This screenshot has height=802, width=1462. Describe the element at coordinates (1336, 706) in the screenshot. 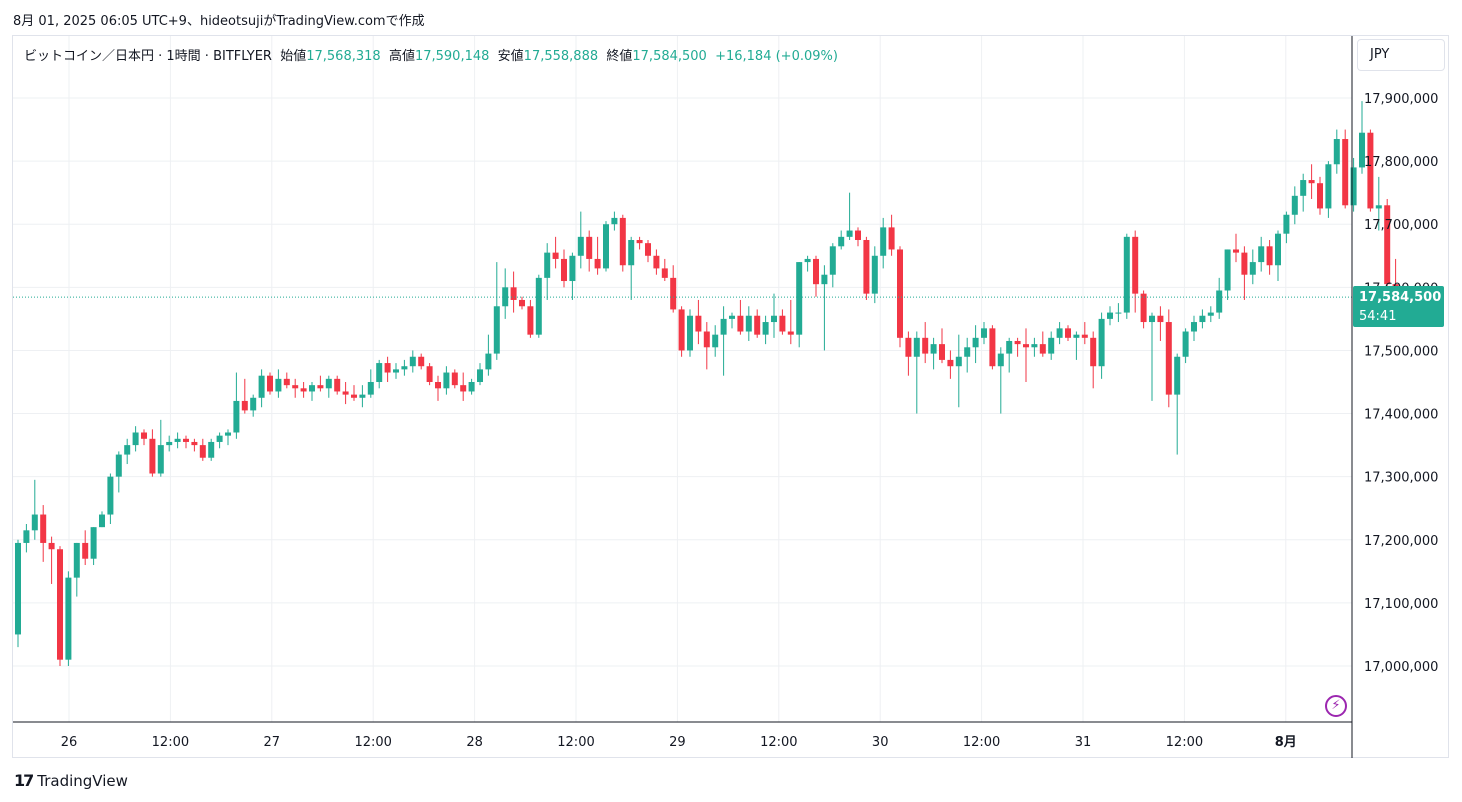

I see `lightning-icon: ⚡` at that location.